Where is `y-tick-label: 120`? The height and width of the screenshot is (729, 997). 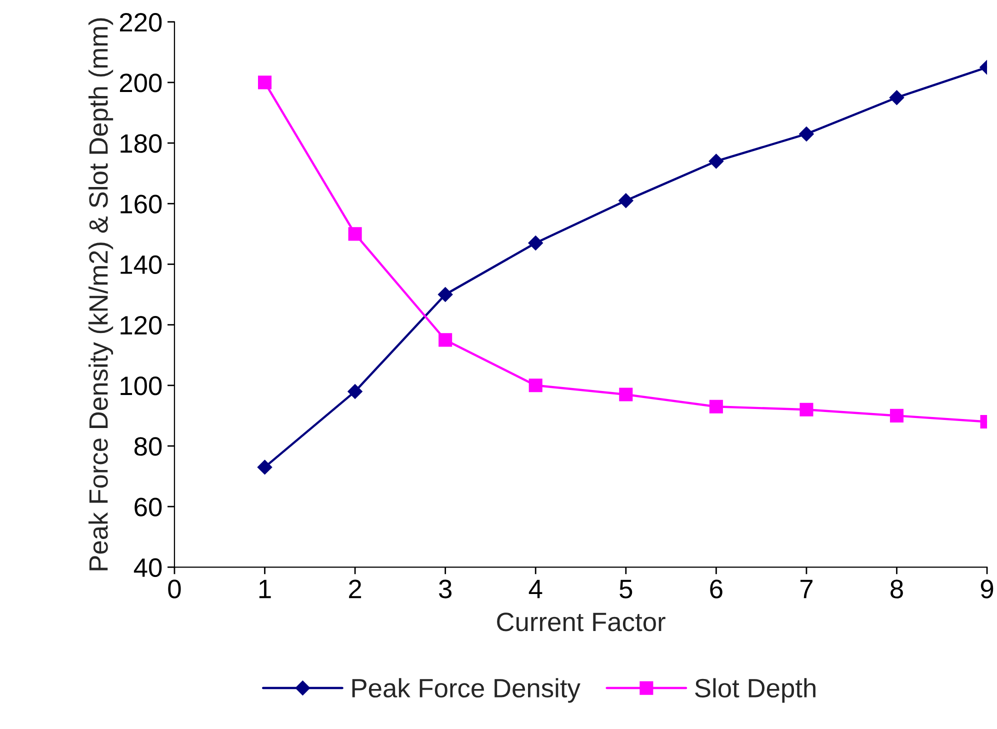 y-tick-label: 120 is located at coordinates (141, 325).